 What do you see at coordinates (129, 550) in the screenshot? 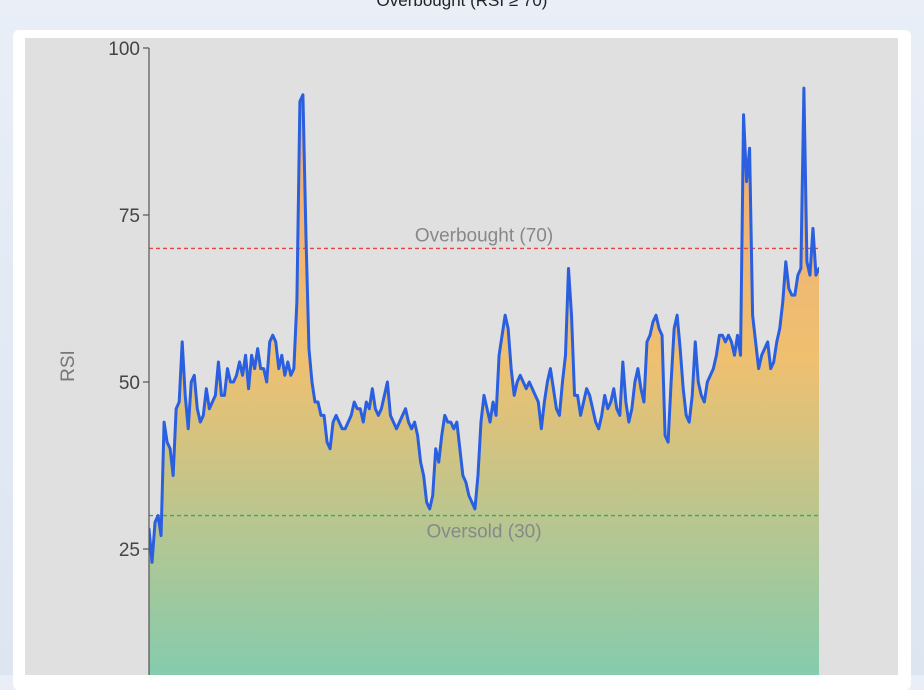
I see `y-tick-label-25: 25` at bounding box center [129, 550].